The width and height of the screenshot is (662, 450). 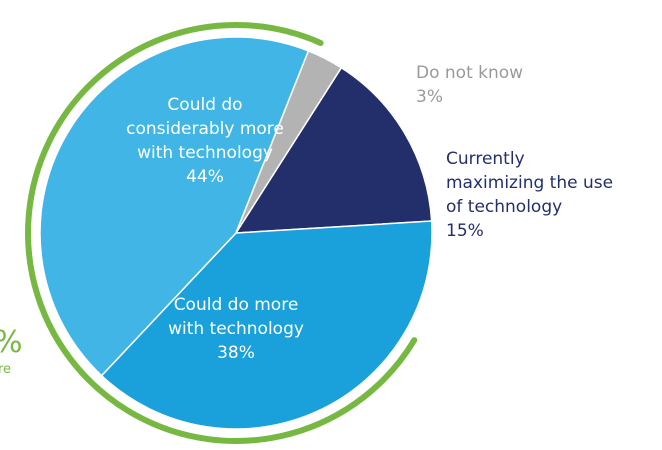 What do you see at coordinates (5, 369) in the screenshot?
I see `outer-arc-label-caption: re` at bounding box center [5, 369].